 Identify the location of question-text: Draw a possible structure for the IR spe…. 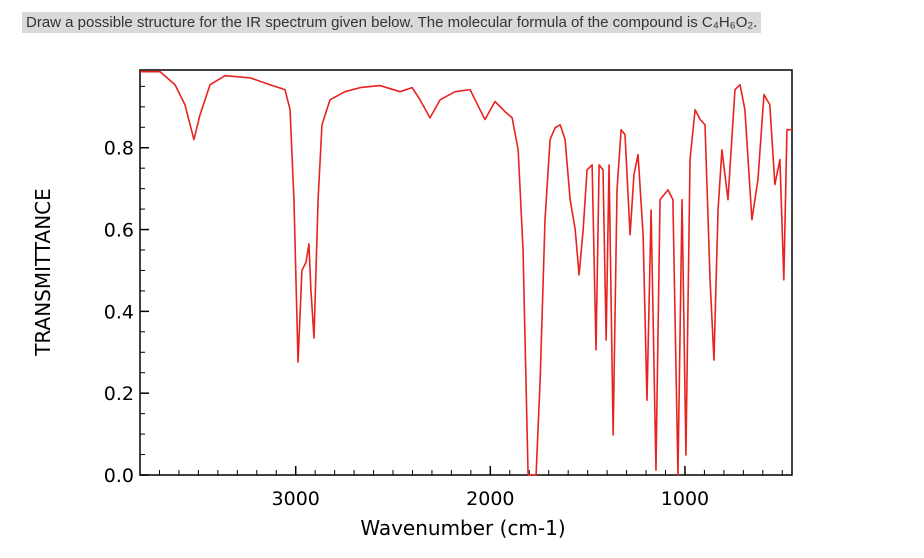
(392, 22).